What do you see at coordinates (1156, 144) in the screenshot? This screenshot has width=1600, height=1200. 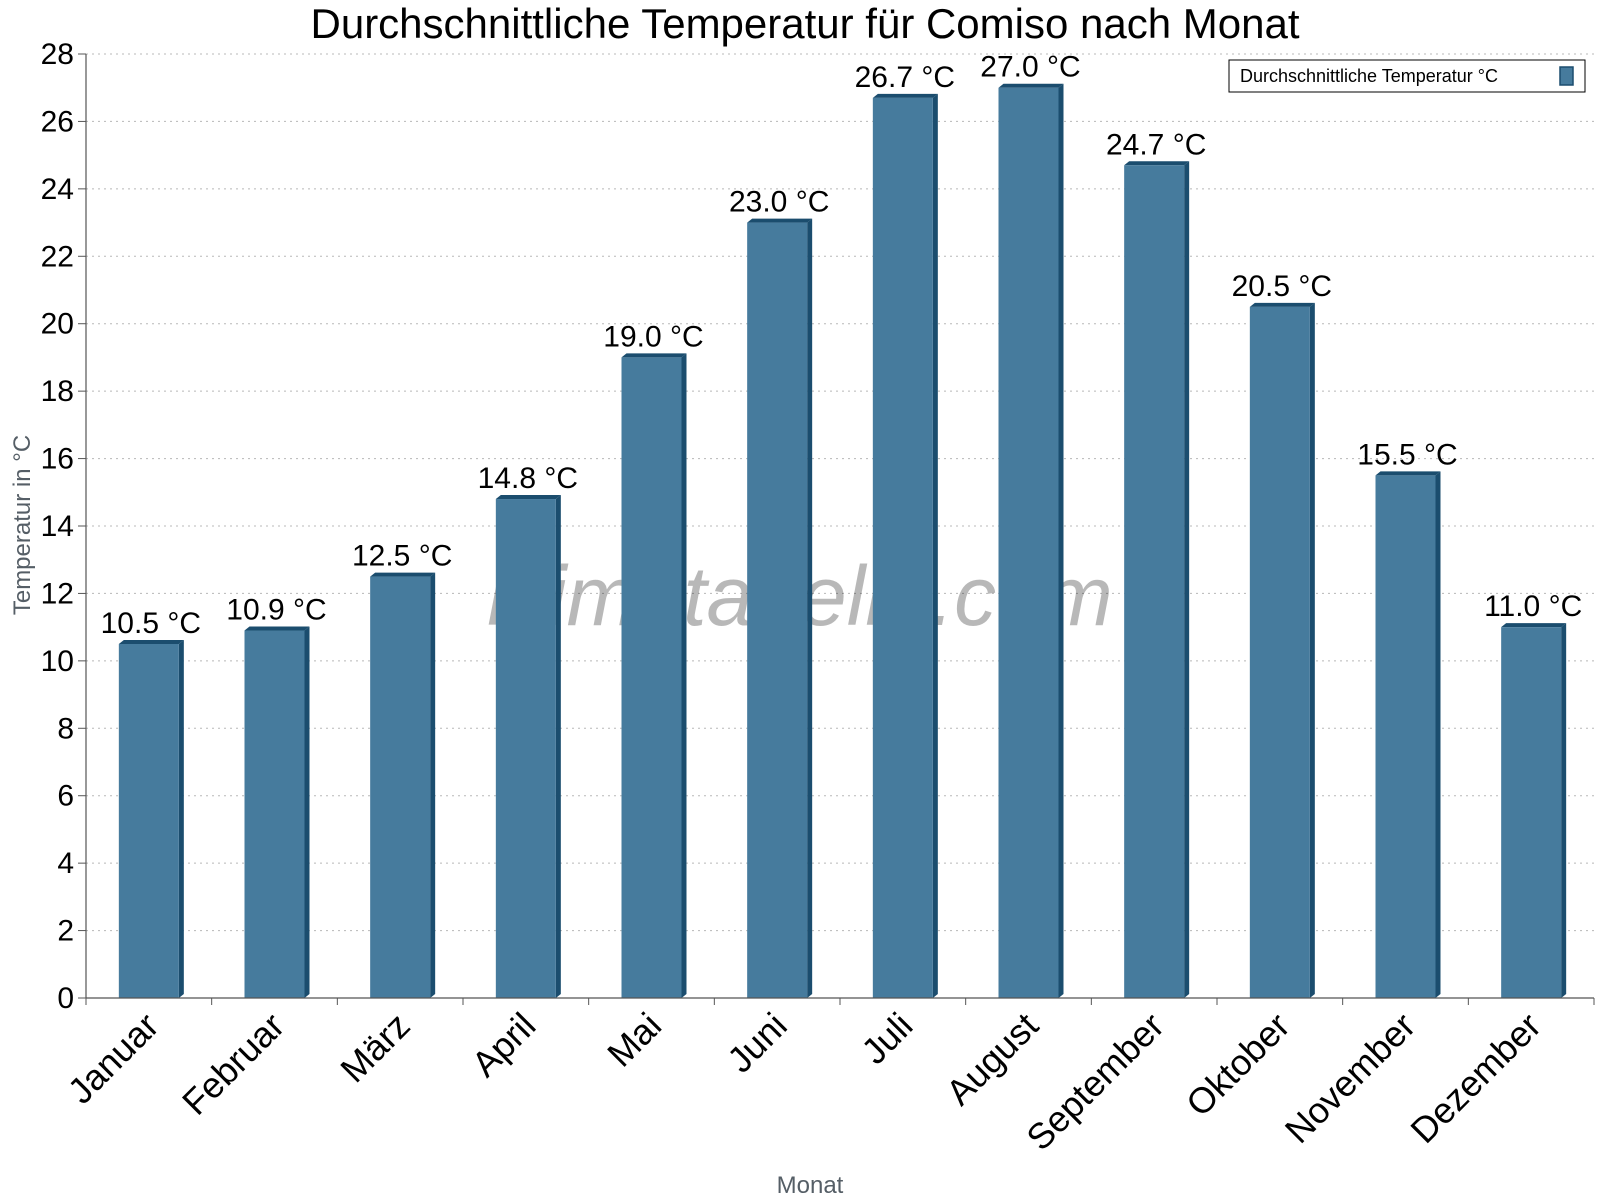 I see `data-label: 24.7 °C` at bounding box center [1156, 144].